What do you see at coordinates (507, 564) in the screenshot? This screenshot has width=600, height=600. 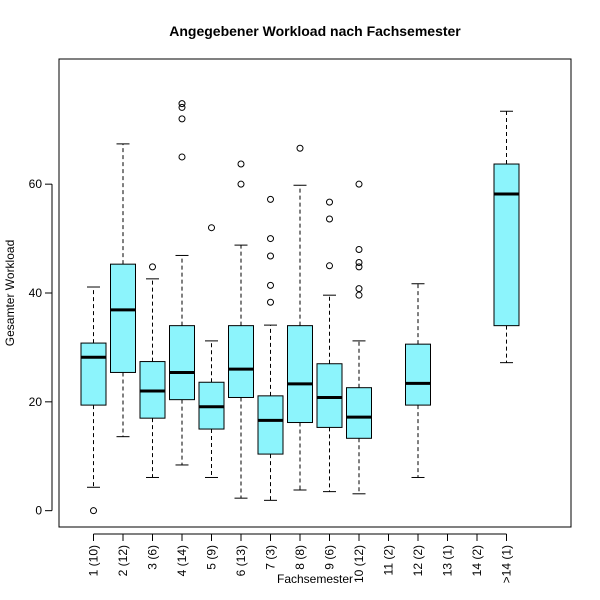 I see `x-tick-label: >14 (1)` at bounding box center [507, 564].